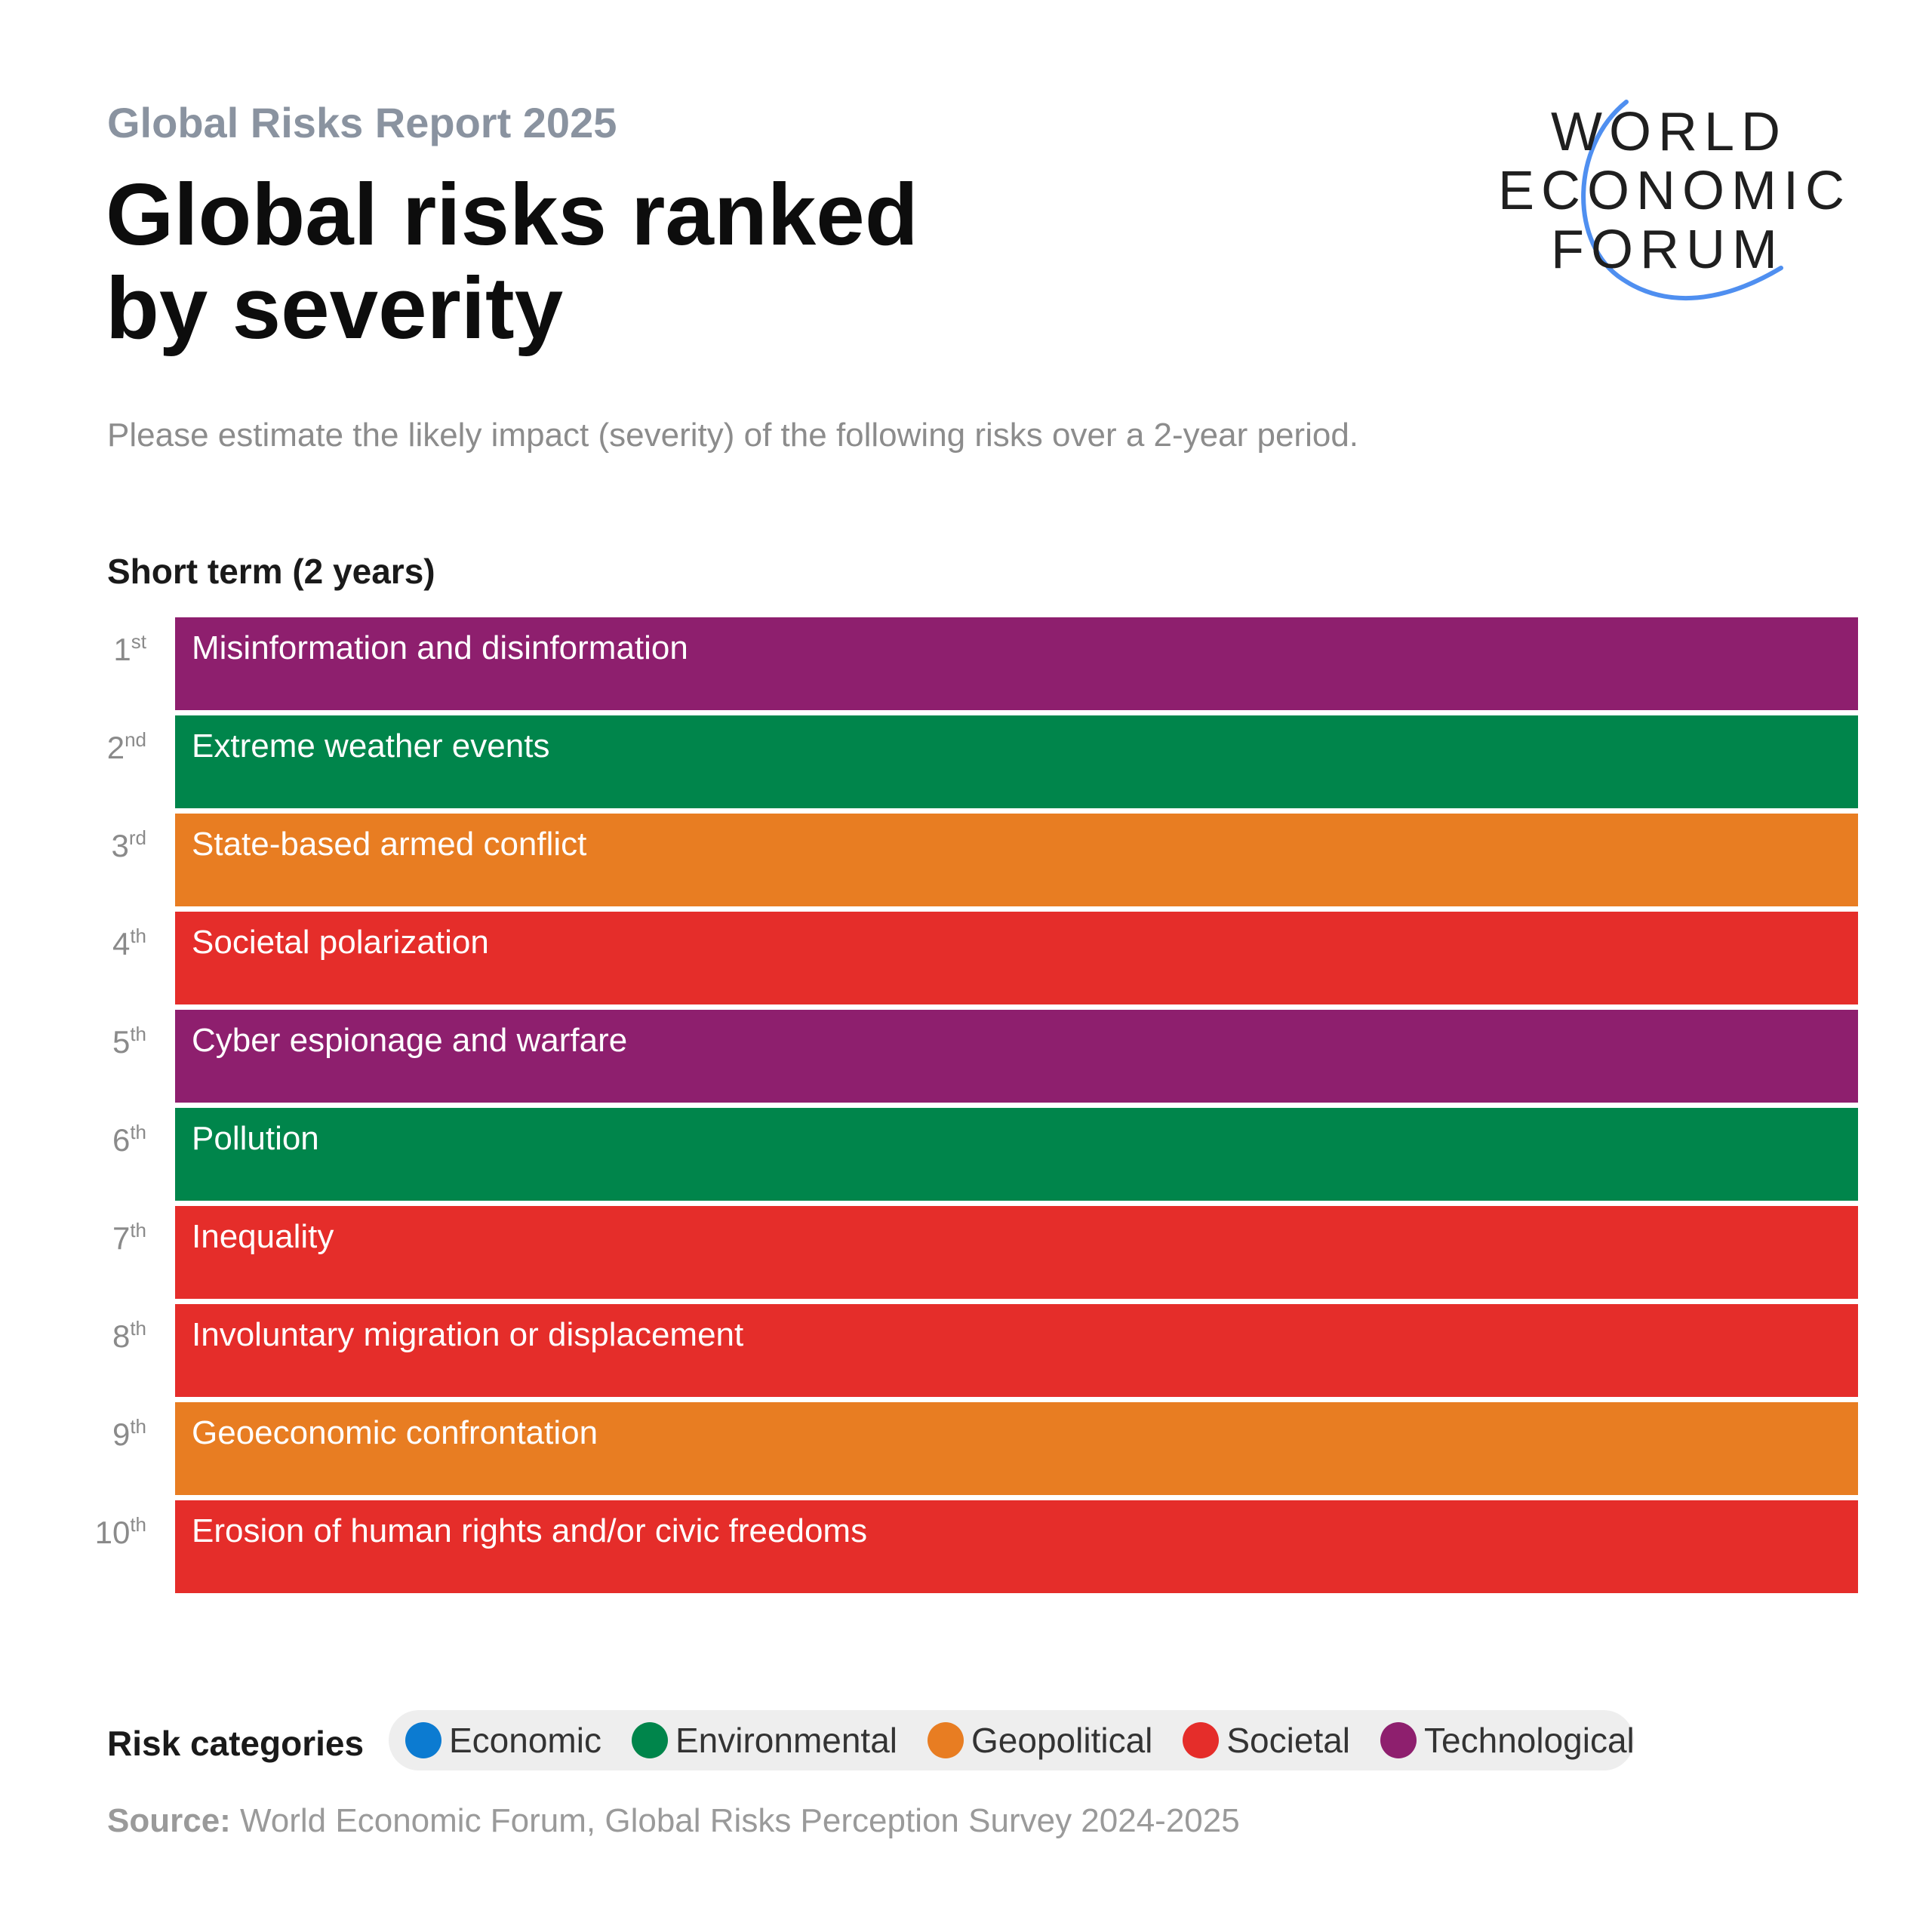  I want to click on title-line-2: by severity, so click(335, 308).